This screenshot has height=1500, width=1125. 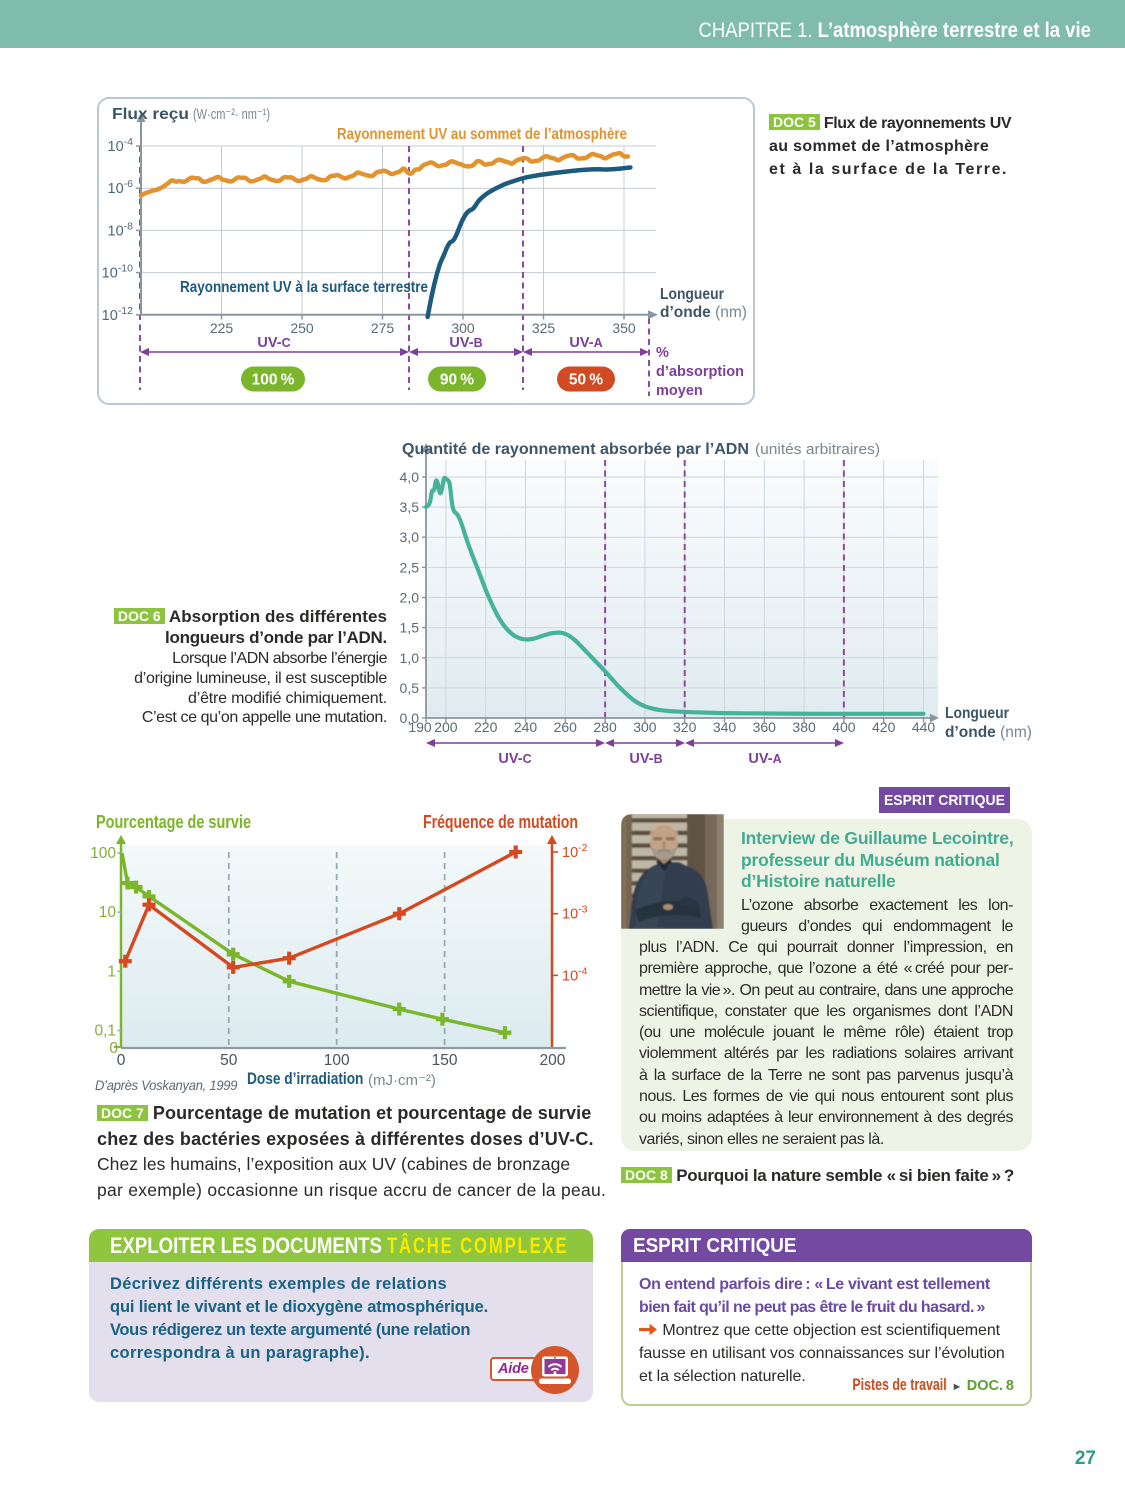 I want to click on svg-text: 2,5, so click(x=410, y=567).